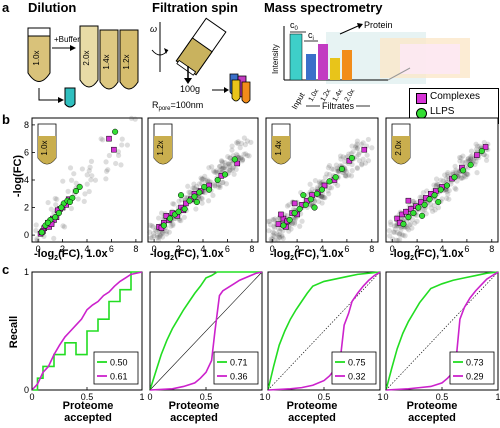 This screenshot has width=500, height=428. I want to click on recall-curve, so click(87, 331).